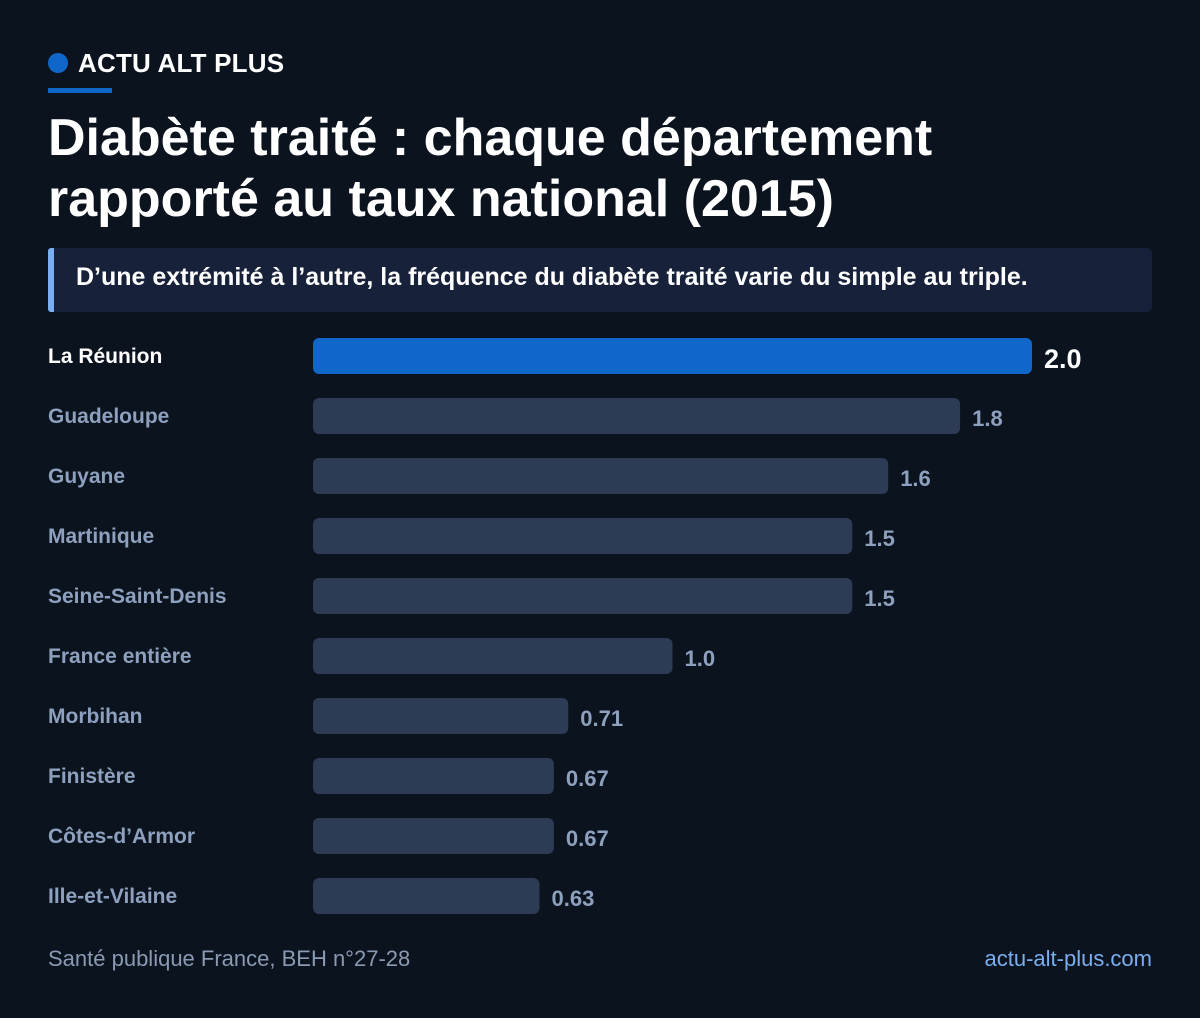 The height and width of the screenshot is (1018, 1200). I want to click on category-label: Guadeloupe, so click(108, 416).